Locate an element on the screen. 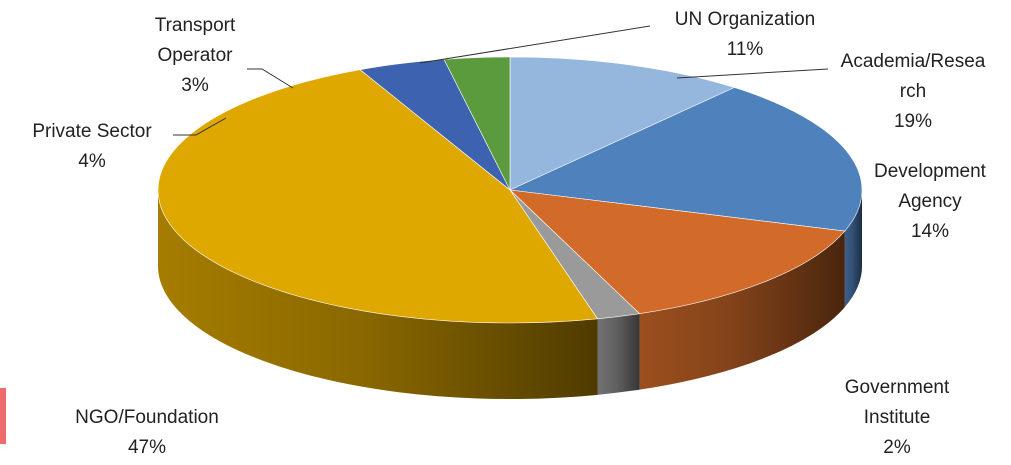  data-label-un-organization: 11% is located at coordinates (745, 49).